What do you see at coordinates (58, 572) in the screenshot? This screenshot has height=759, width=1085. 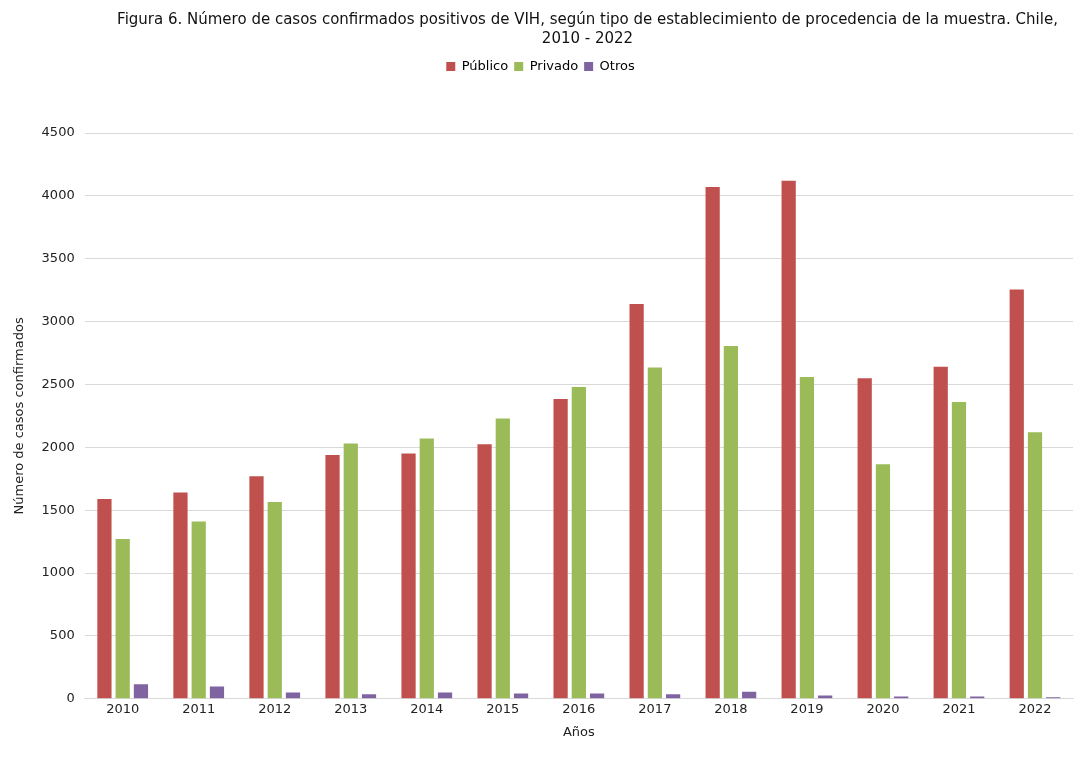 I see `y-tick-label: 1000` at bounding box center [58, 572].